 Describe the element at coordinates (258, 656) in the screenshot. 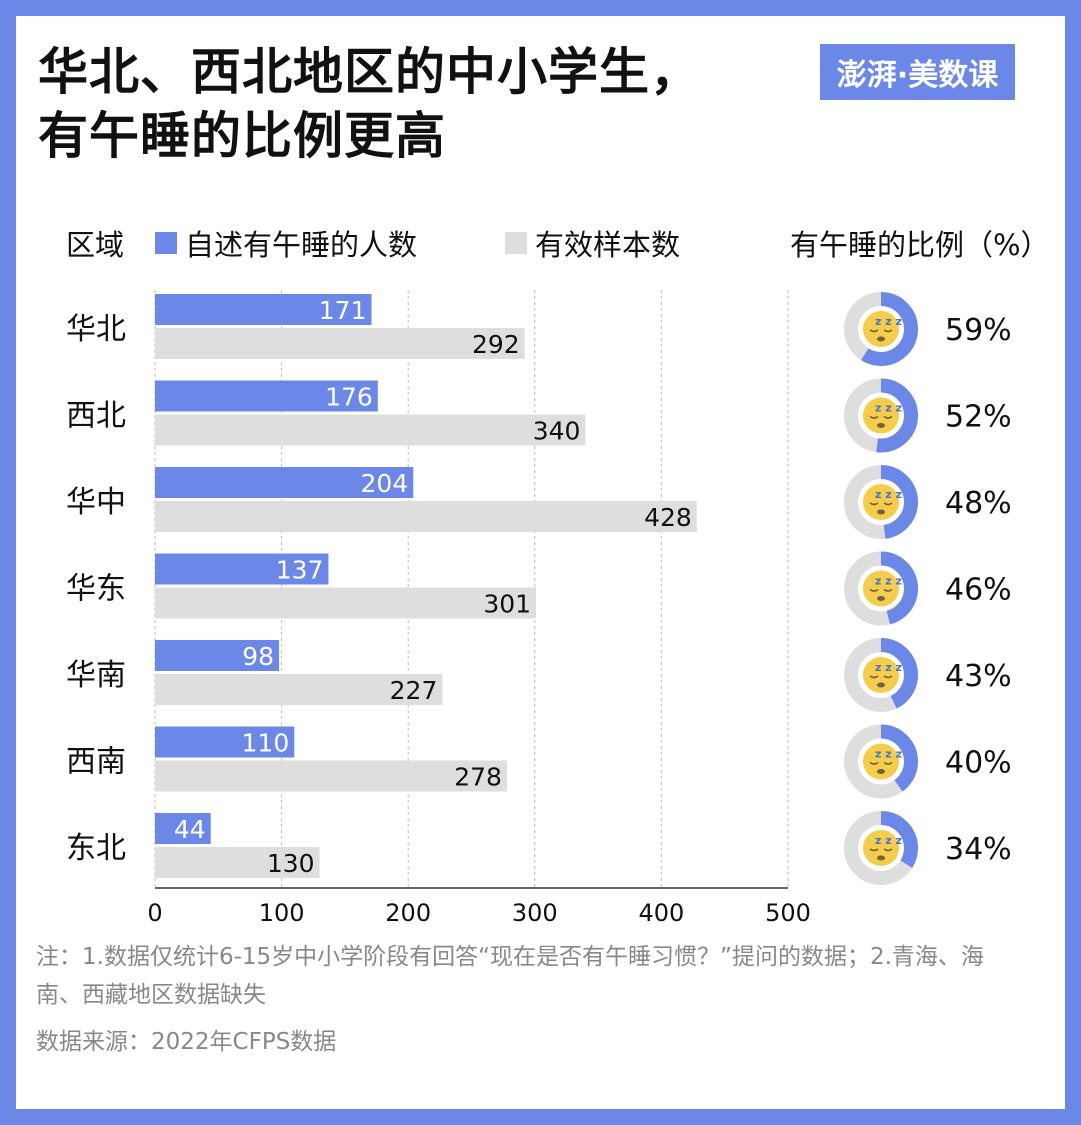

I see `bar-label-nap: 98` at that location.